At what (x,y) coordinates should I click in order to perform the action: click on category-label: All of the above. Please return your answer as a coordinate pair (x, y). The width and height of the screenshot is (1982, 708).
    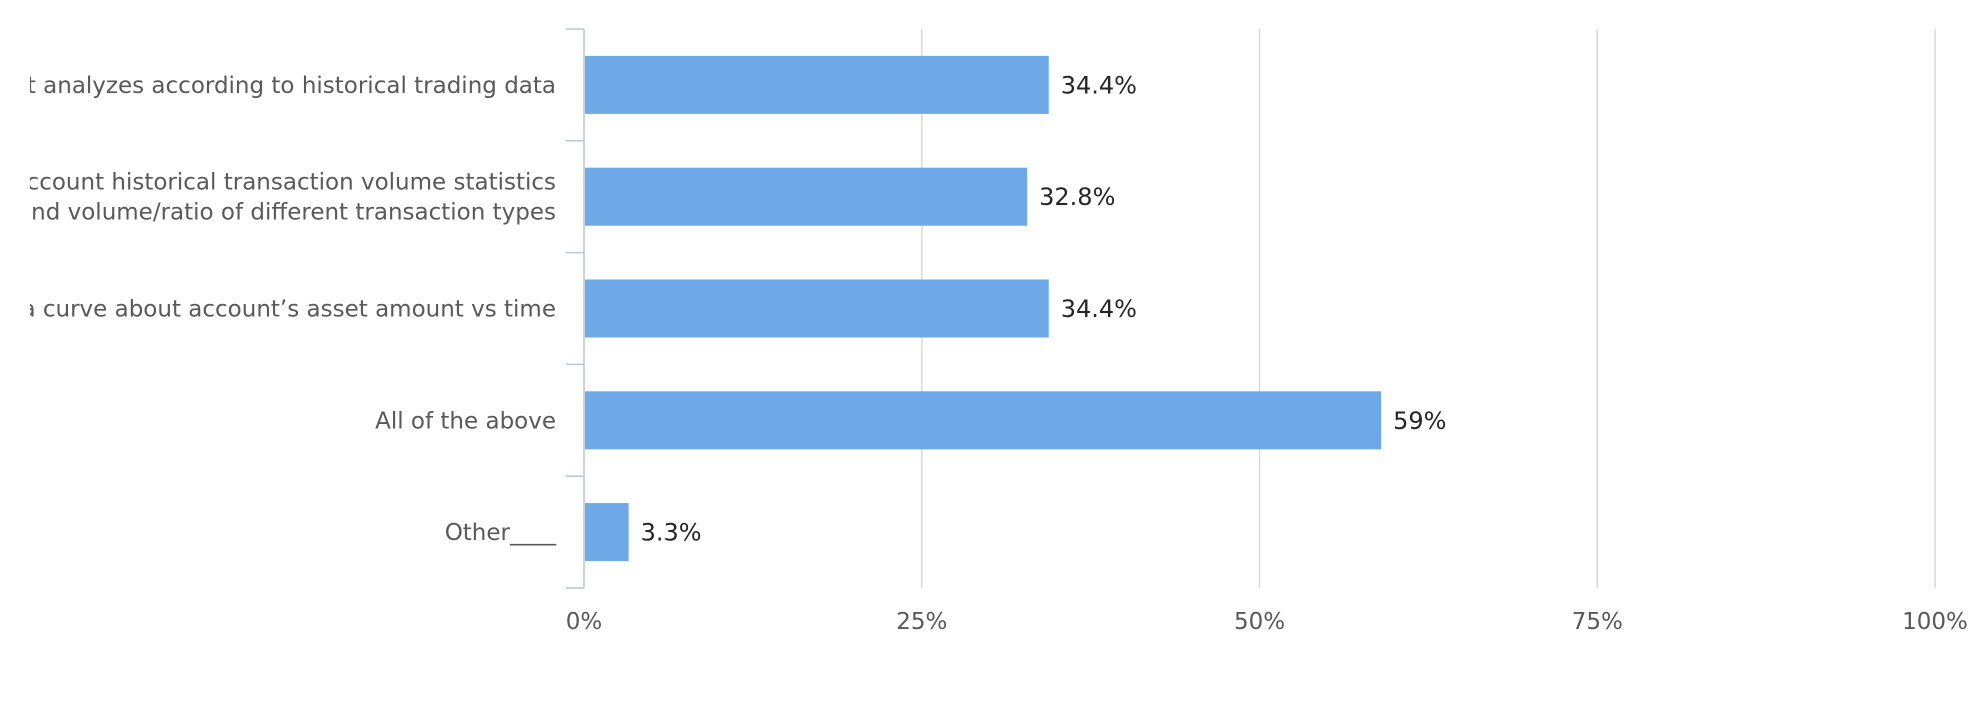
    Looking at the image, I should click on (465, 421).